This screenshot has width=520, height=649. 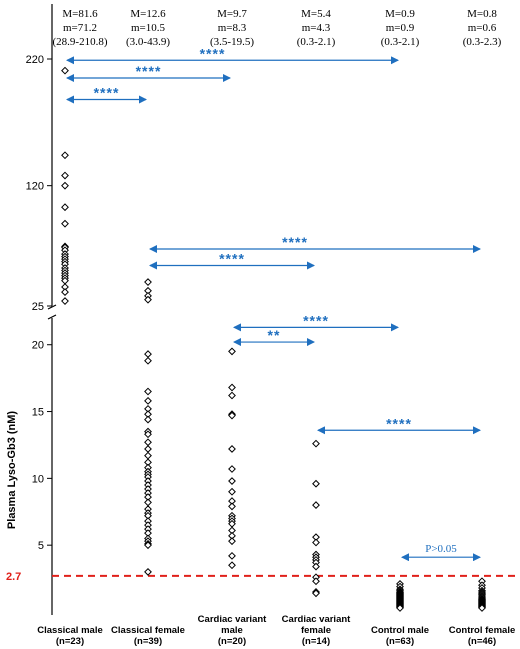 What do you see at coordinates (261, 577) in the screenshot?
I see `reference-line-group: 2.7` at bounding box center [261, 577].